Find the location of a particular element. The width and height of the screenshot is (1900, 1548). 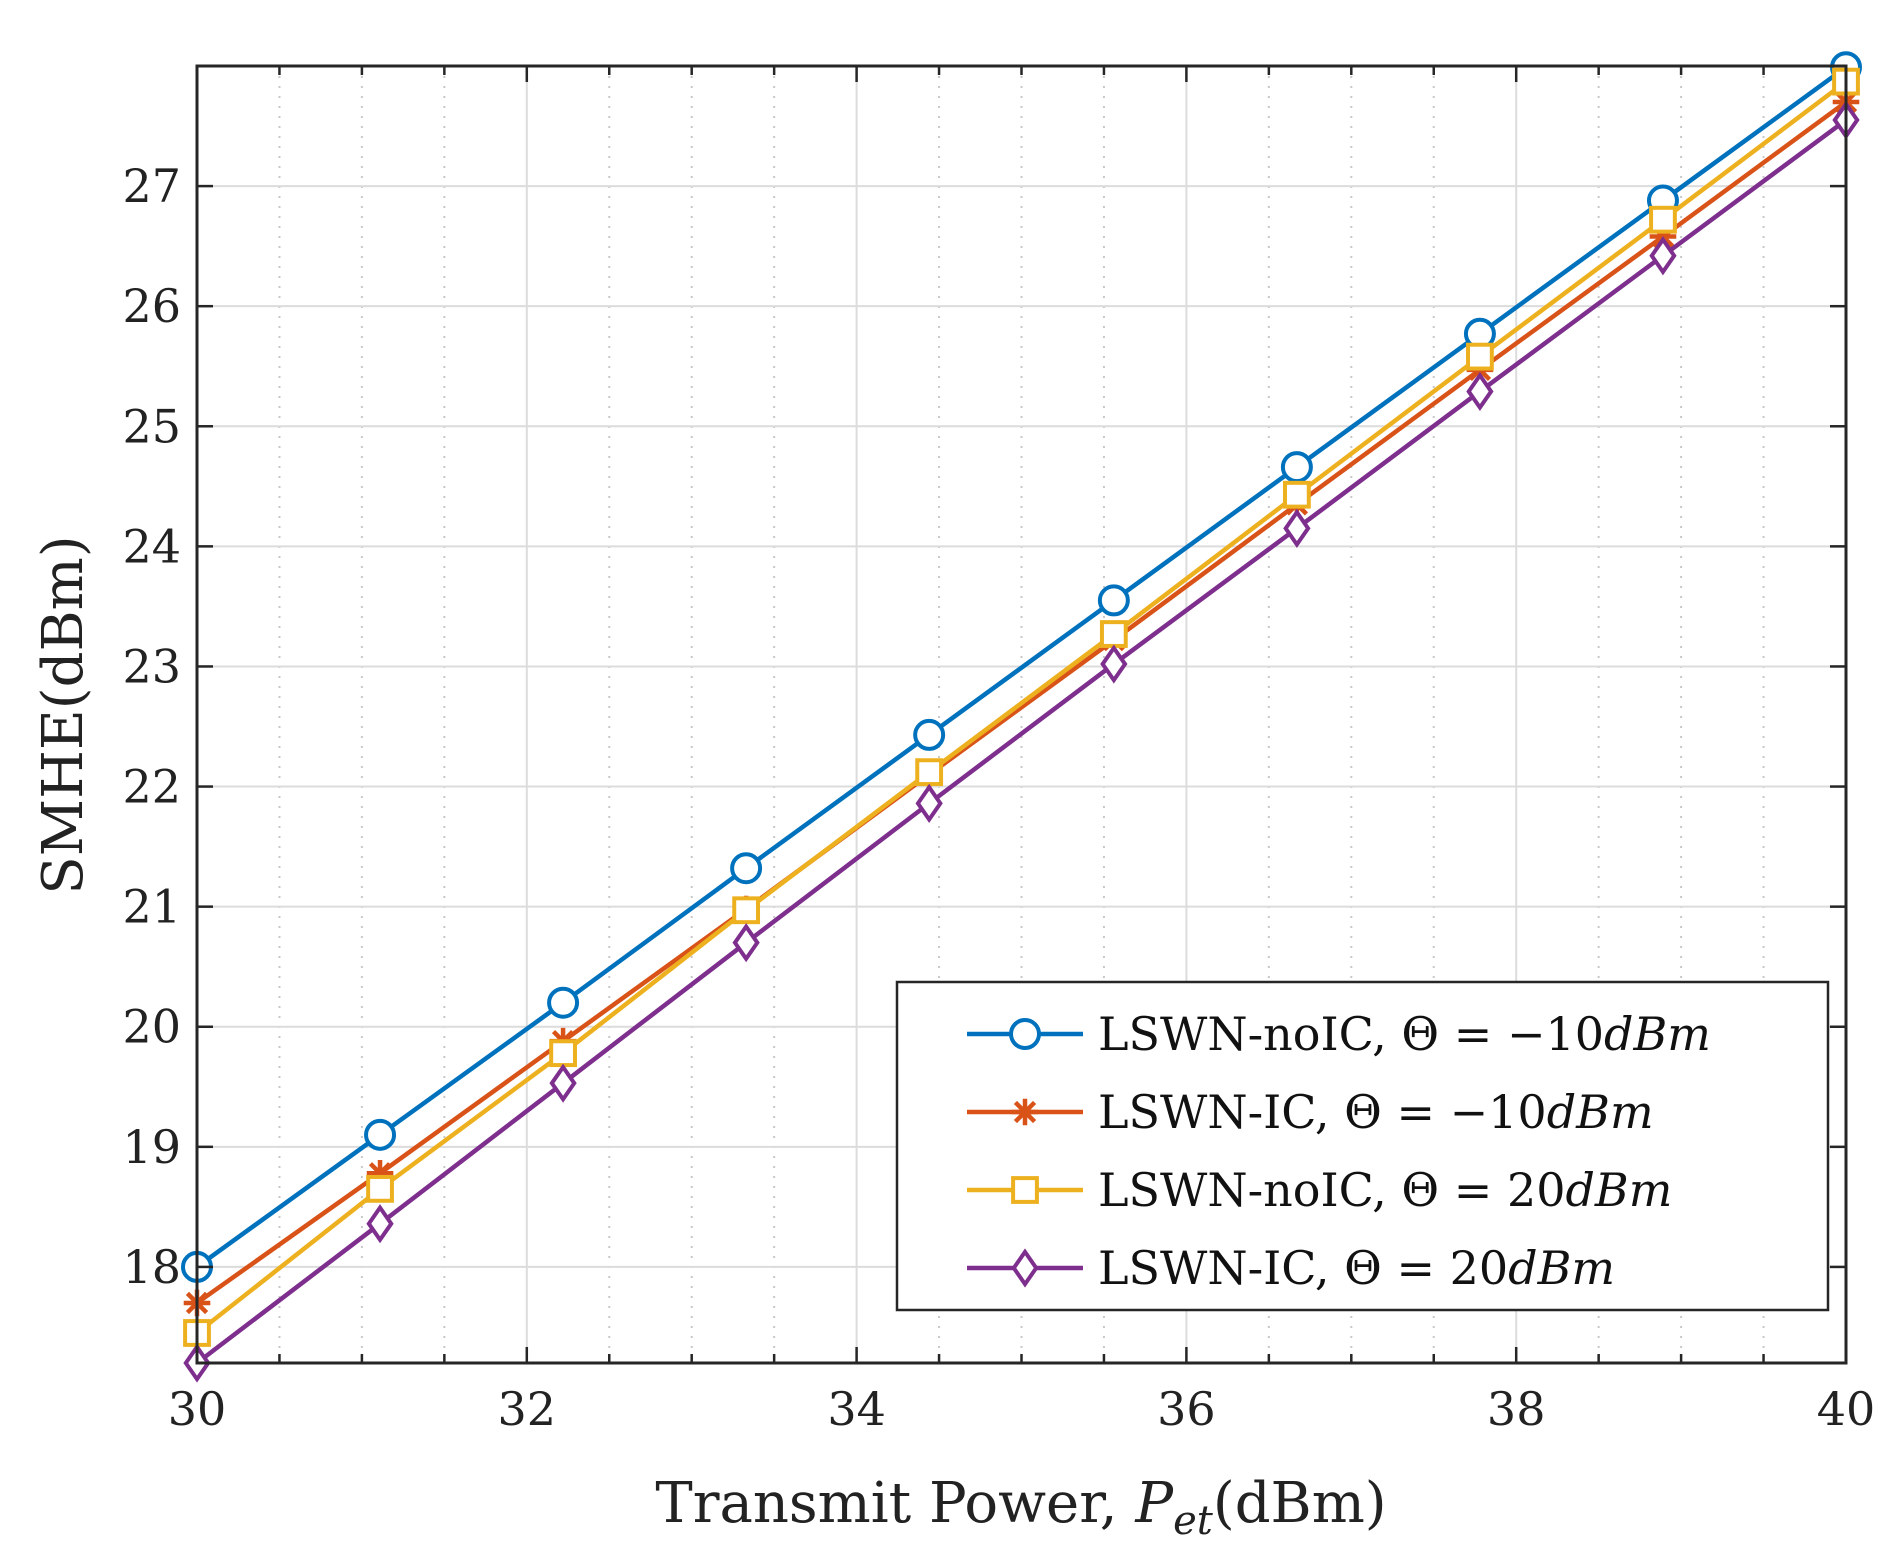

legend-label: LSWN-IC, Θ = 20dBm is located at coordinates (1356, 1268).